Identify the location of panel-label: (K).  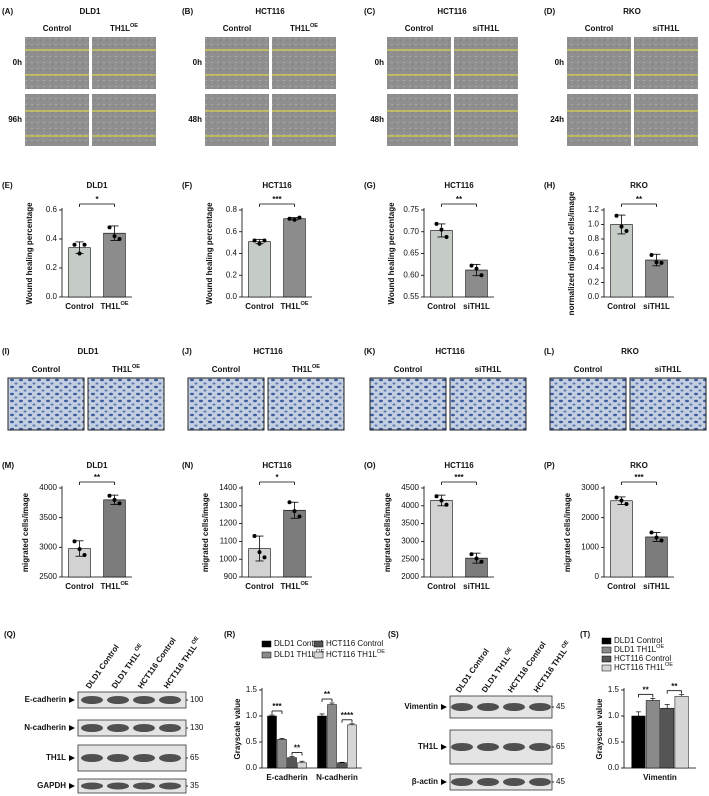
(369, 351).